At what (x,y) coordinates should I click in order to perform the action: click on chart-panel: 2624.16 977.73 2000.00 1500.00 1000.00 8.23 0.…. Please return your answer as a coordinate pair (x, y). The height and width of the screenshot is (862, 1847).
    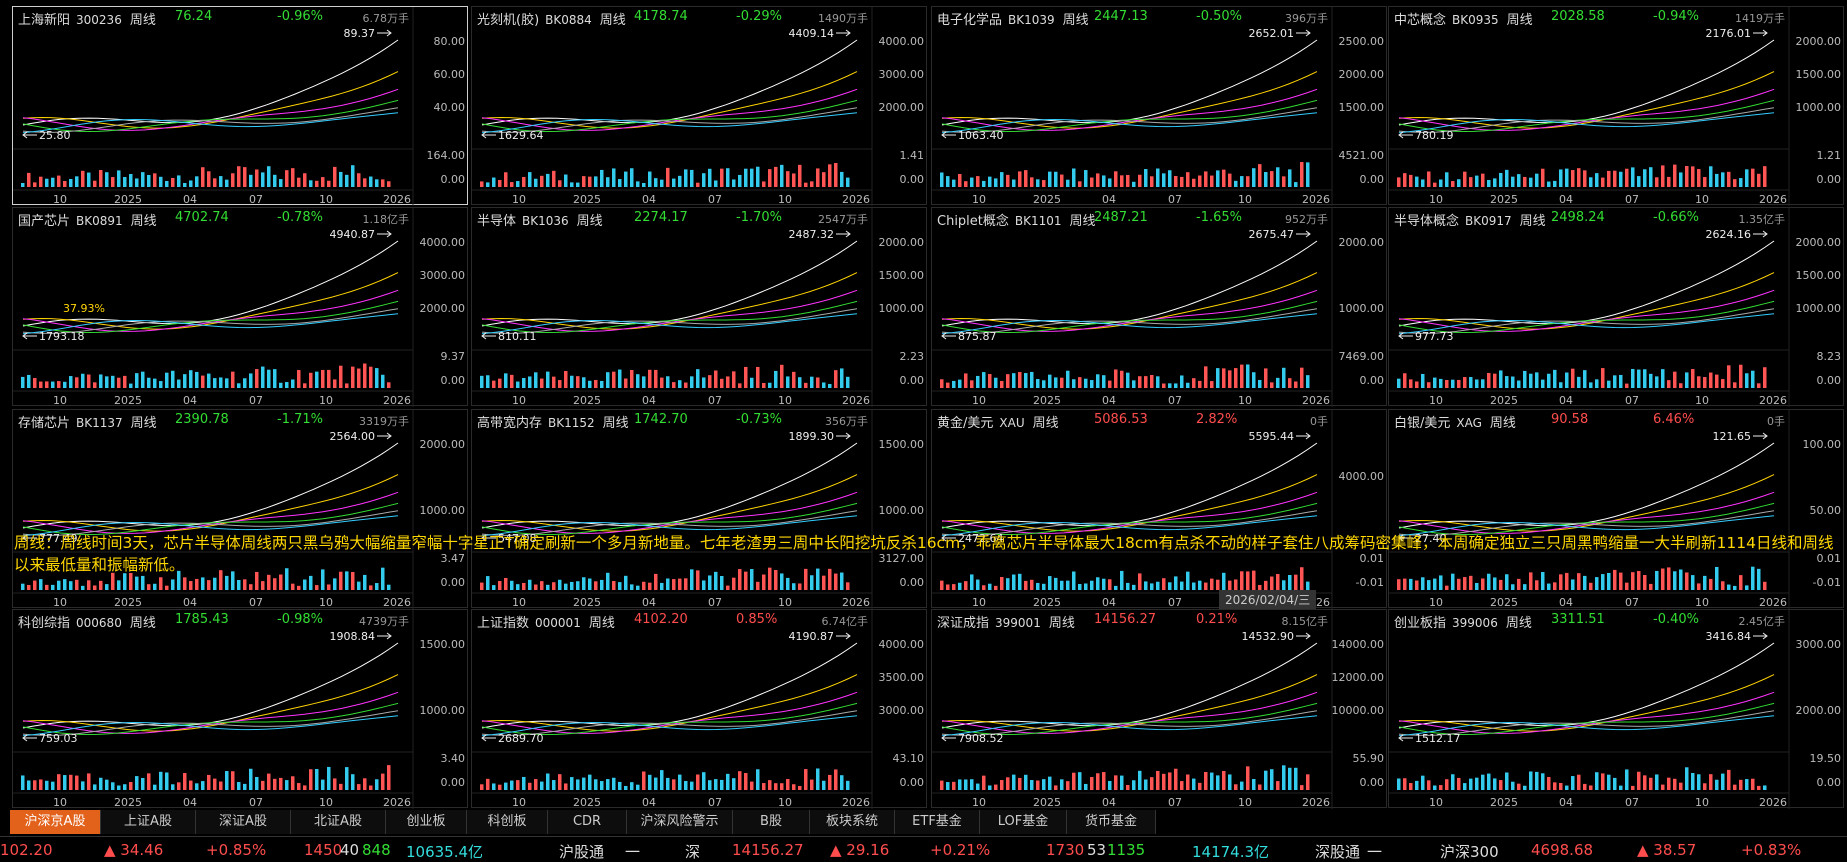
    Looking at the image, I should click on (1616, 307).